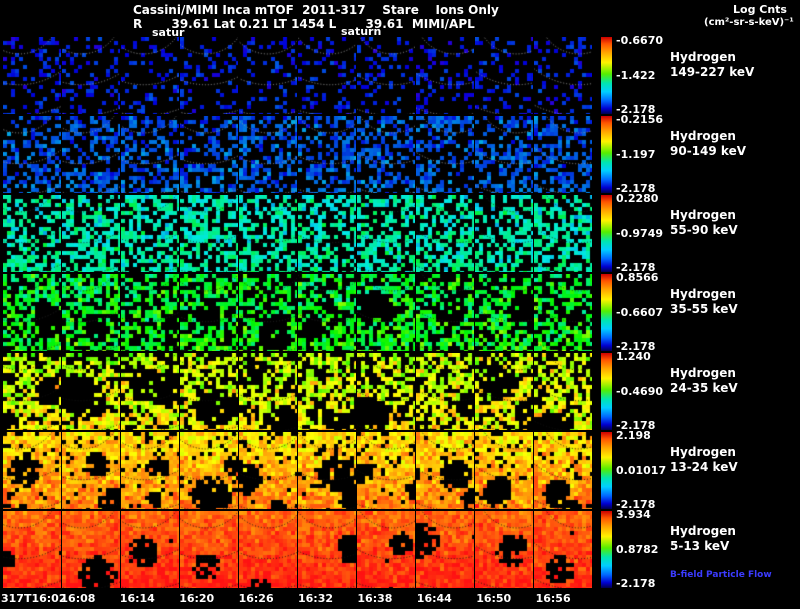  What do you see at coordinates (636, 75) in the screenshot?
I see `colorbar-mid-label: -1.422` at bounding box center [636, 75].